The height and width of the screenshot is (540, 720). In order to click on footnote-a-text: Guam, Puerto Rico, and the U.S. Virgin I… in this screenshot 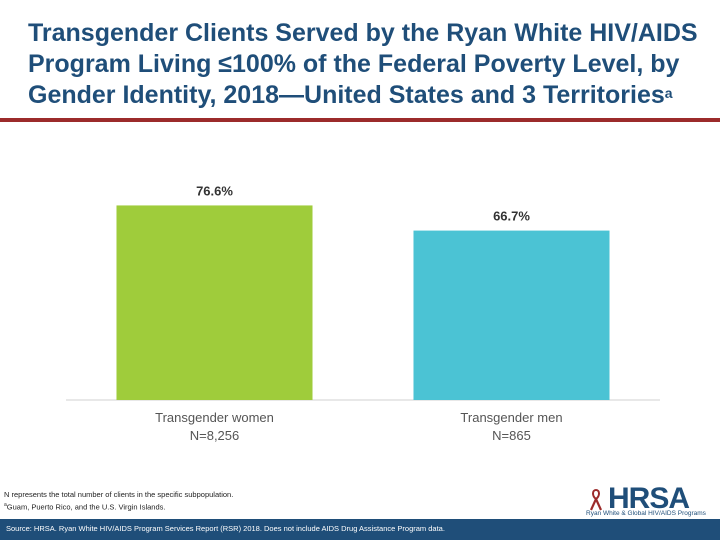, I will do `click(86, 507)`.